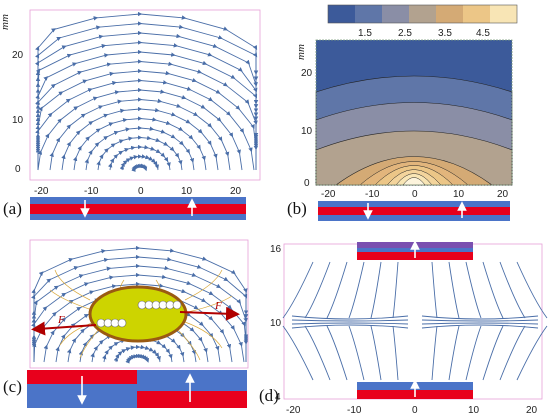  I want to click on panel-a-y-tick-0: 0, so click(18, 169).